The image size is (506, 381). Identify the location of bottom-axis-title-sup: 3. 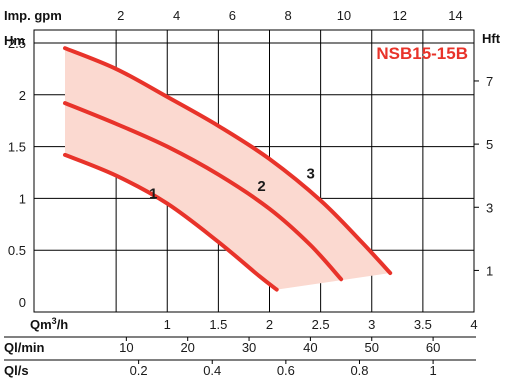
(54, 321).